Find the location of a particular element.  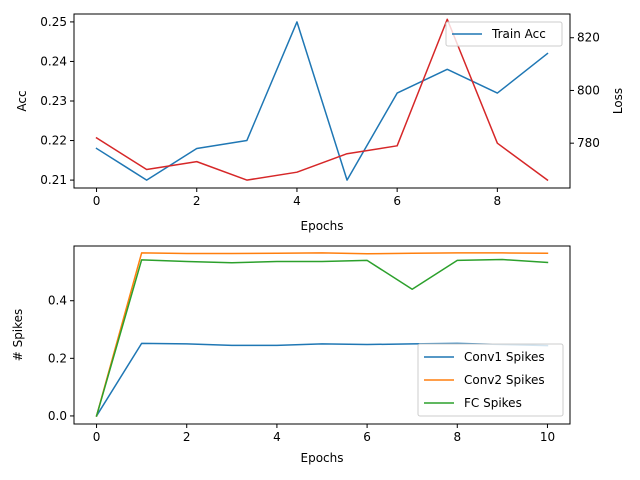

y-right-tick: 800 is located at coordinates (585, 90).